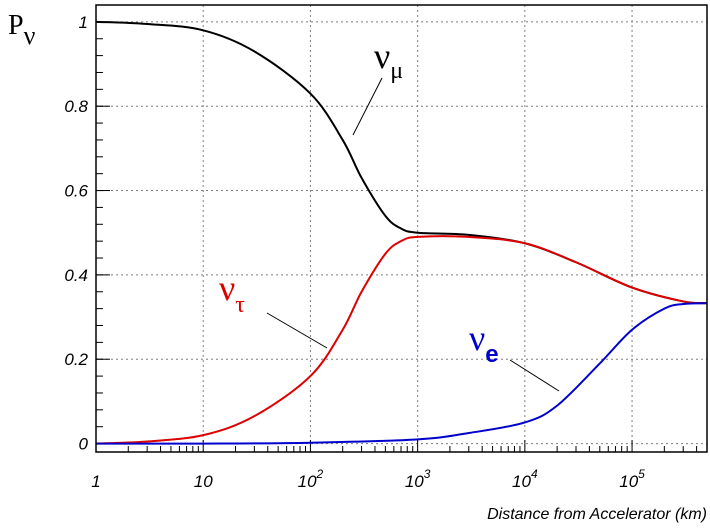  Describe the element at coordinates (534, 375) in the screenshot. I see `label-nu-e-pointer` at that location.